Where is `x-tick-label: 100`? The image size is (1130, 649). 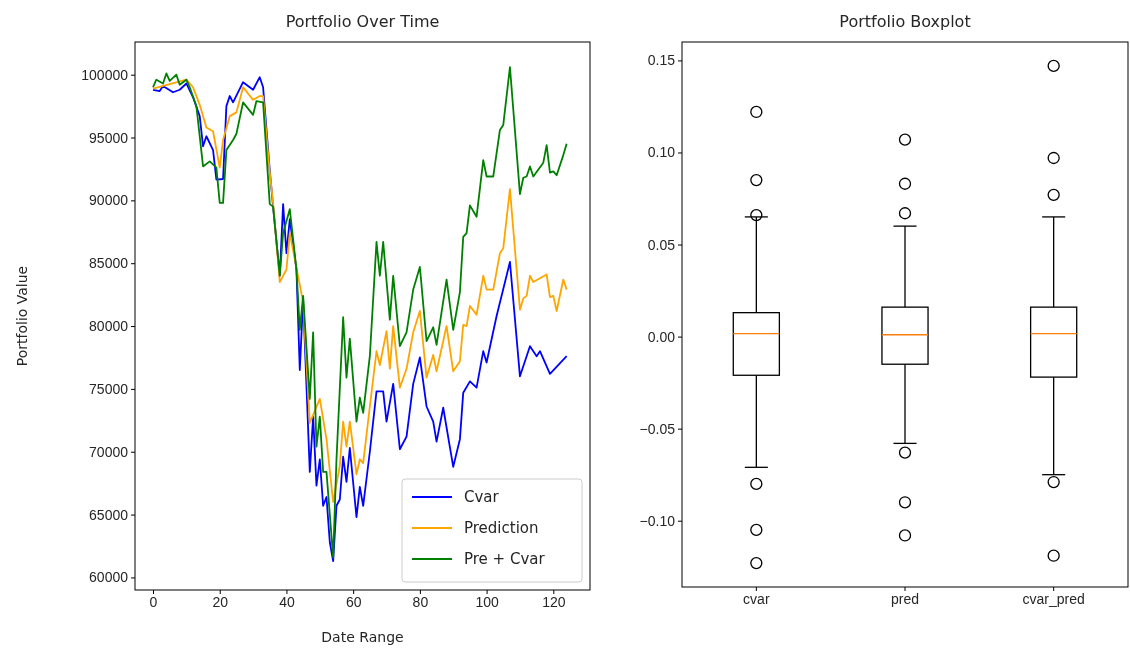 x-tick-label: 100 is located at coordinates (487, 601).